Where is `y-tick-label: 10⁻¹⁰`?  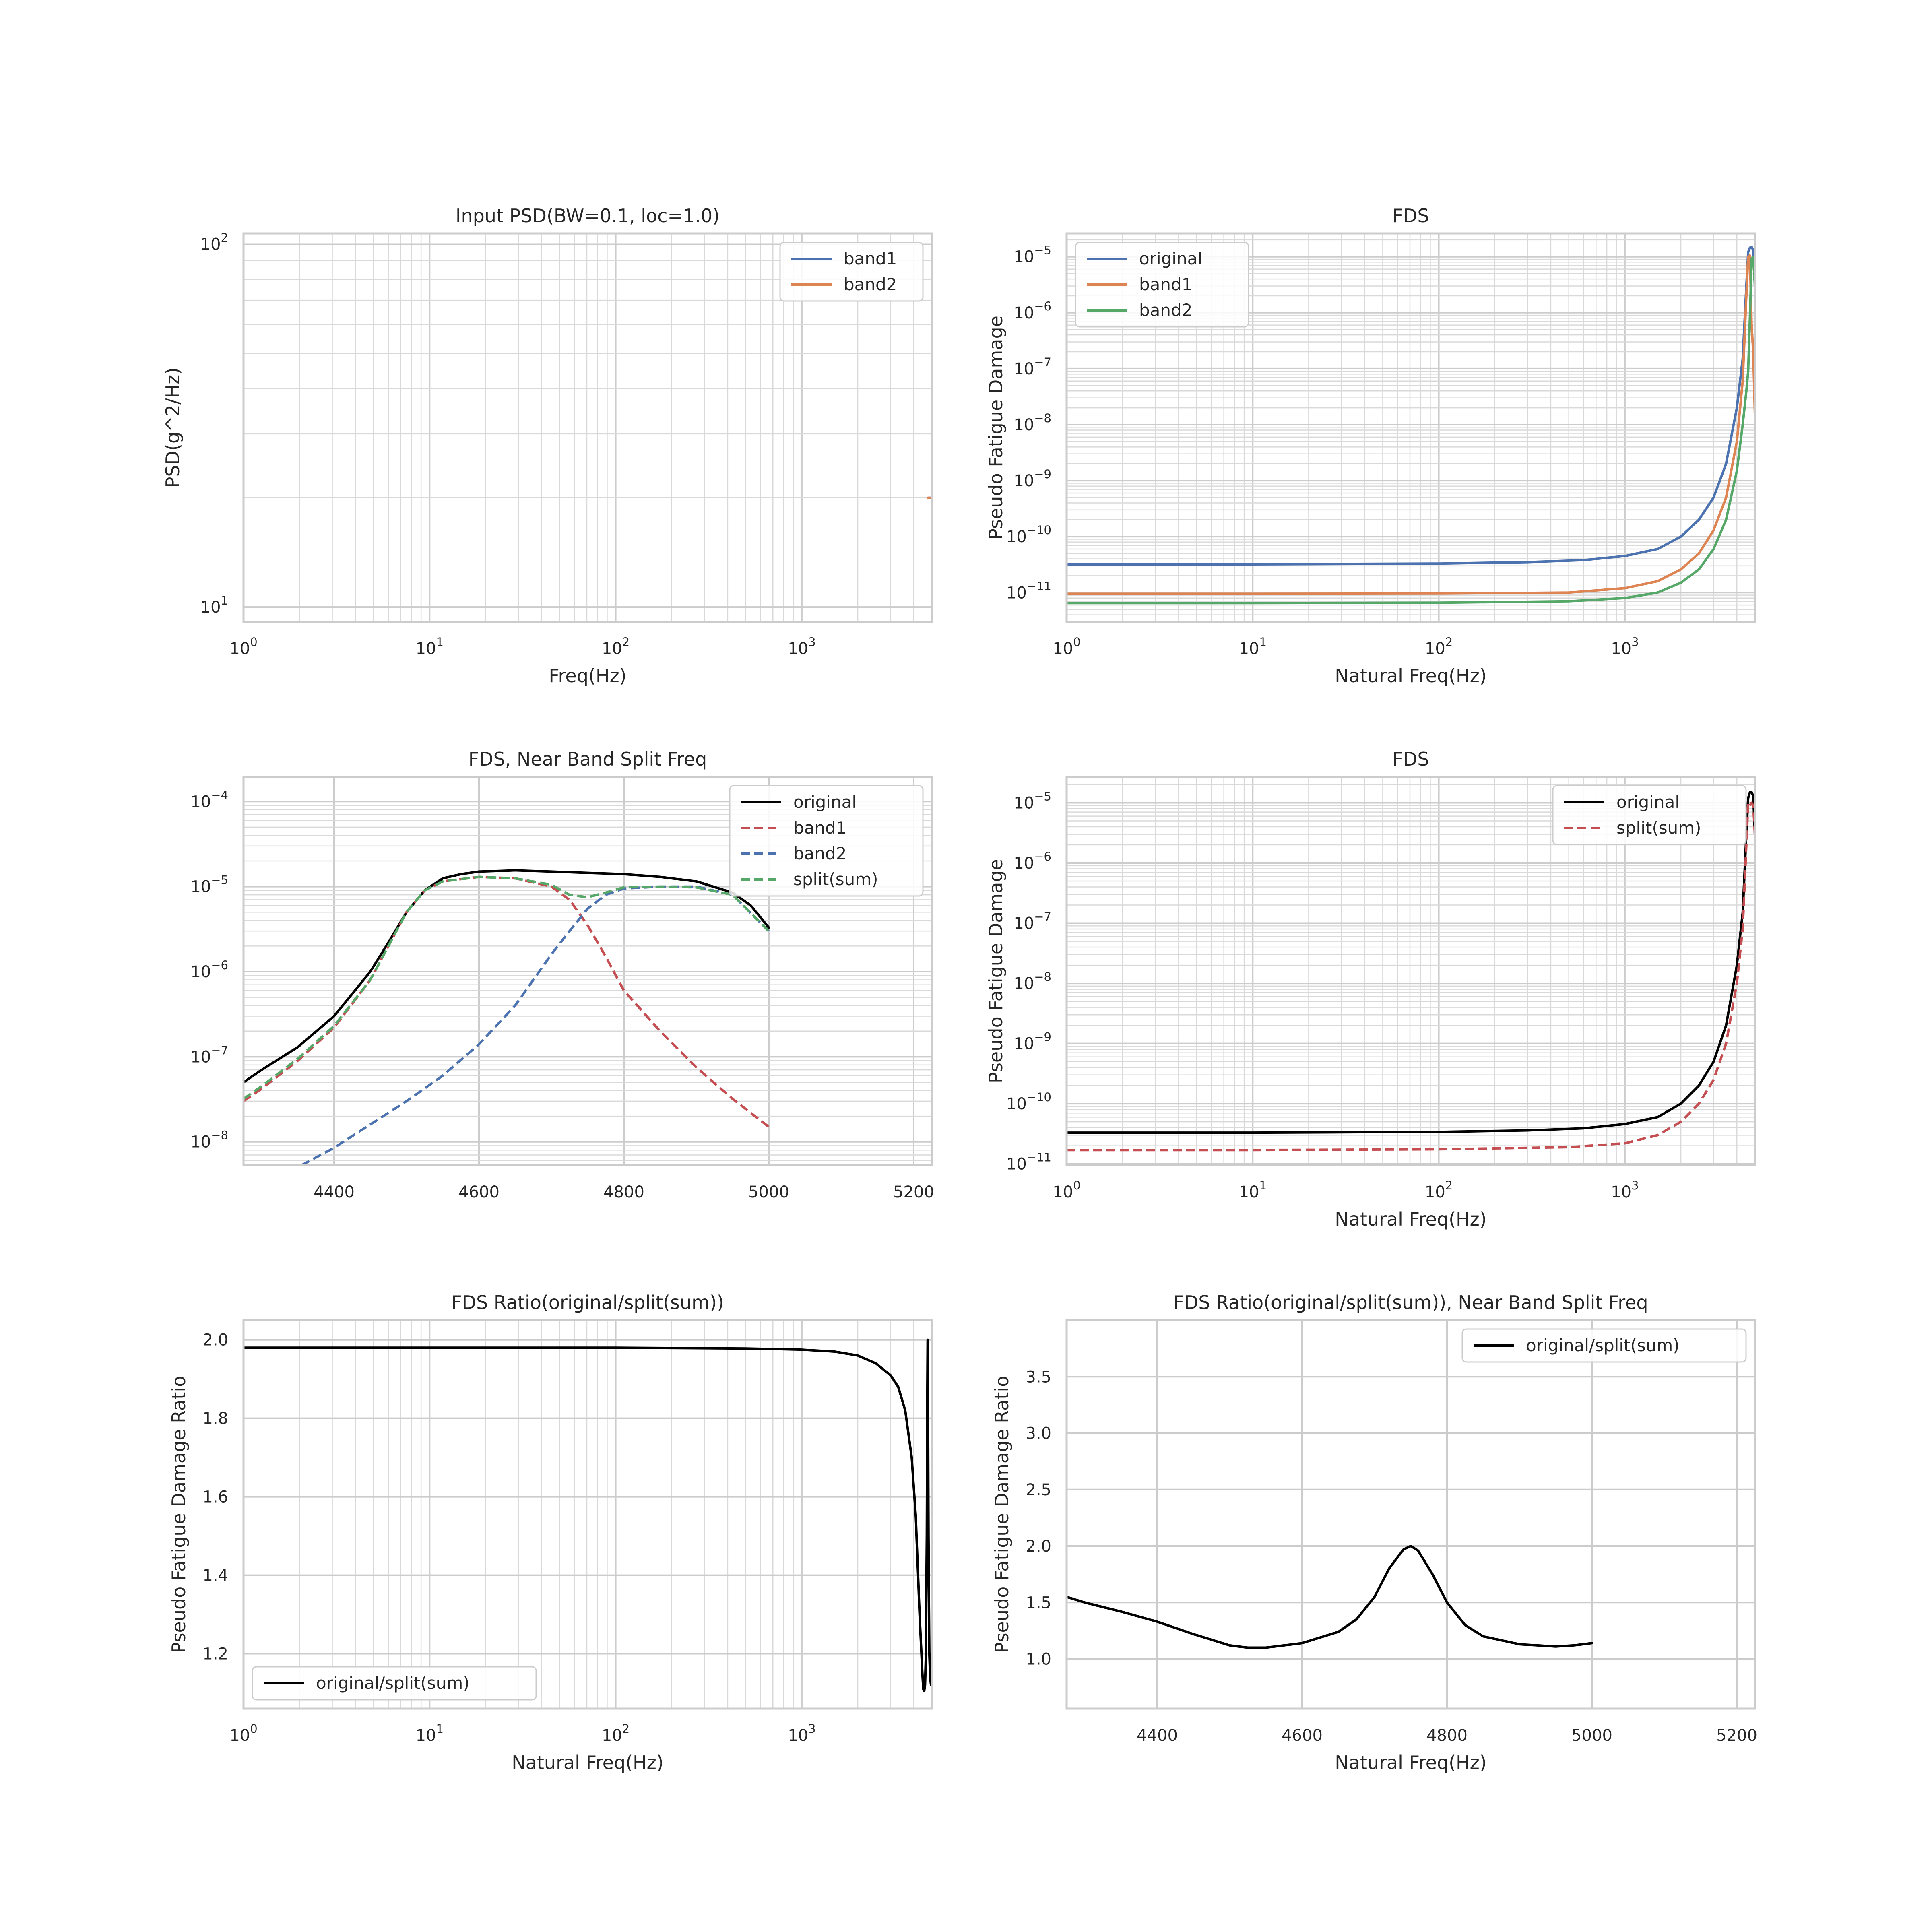
y-tick-label: 10⁻¹⁰ is located at coordinates (1028, 534).